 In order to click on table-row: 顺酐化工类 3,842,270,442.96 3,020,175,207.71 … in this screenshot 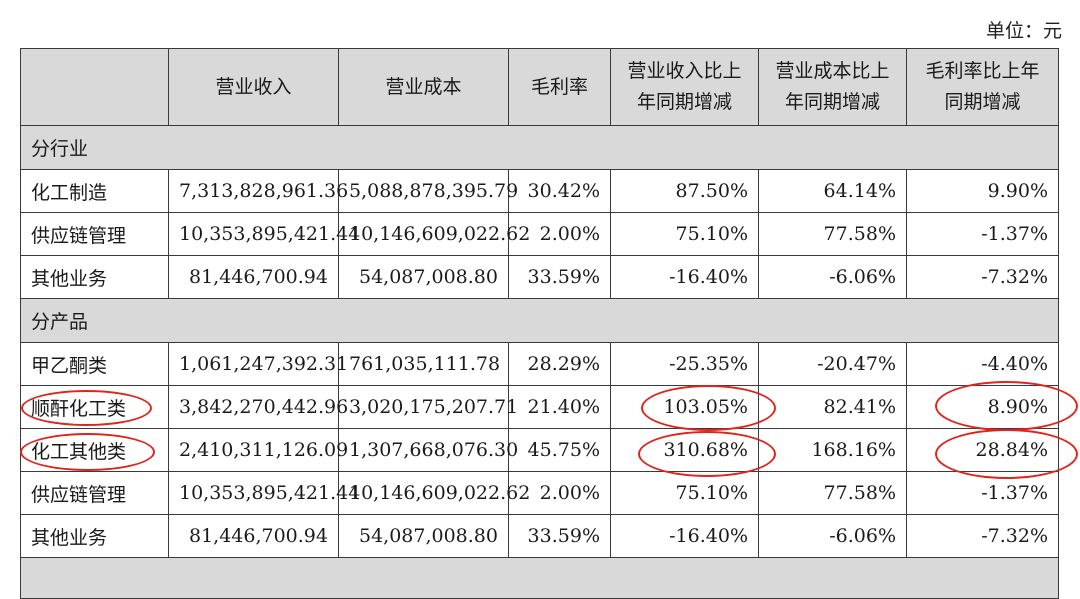, I will do `click(539, 407)`.